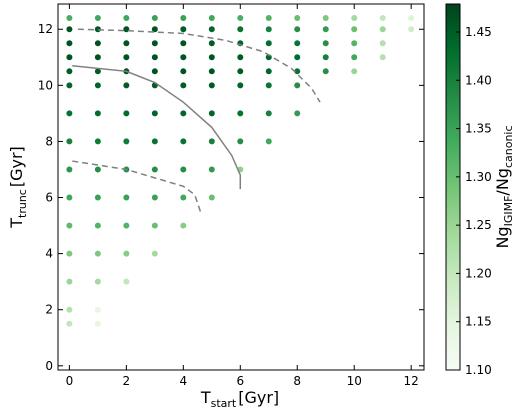  Describe the element at coordinates (16, 223) in the screenshot. I see `y-label-main: T` at that location.